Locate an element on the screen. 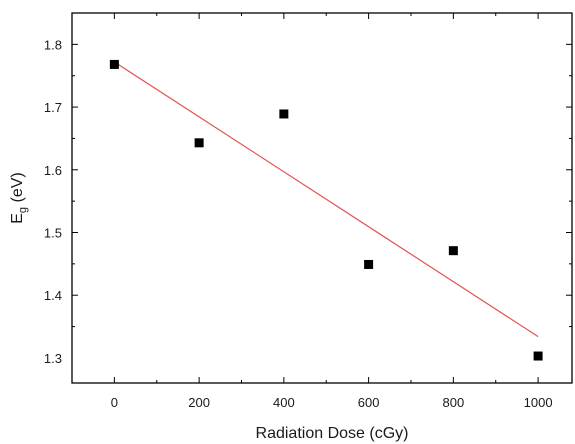  y-tick-label: 1.8 is located at coordinates (53, 44).